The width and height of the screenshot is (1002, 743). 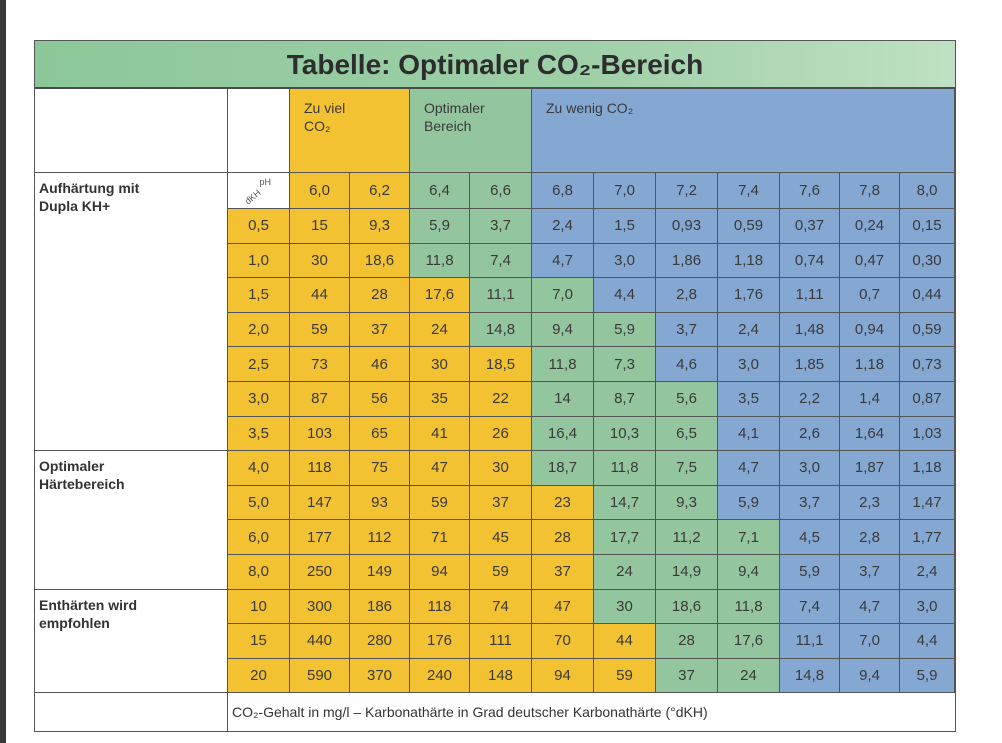 I want to click on ph-cell: 6,6, so click(x=501, y=191).